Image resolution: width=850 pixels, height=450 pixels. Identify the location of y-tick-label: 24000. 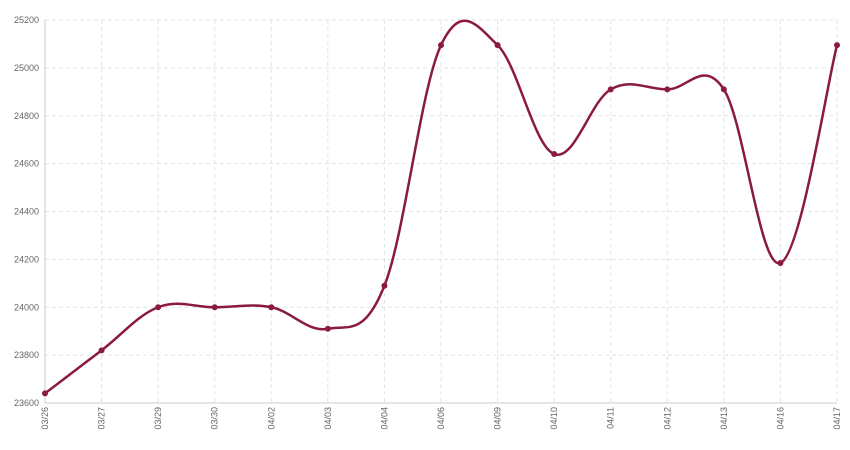
(26, 307).